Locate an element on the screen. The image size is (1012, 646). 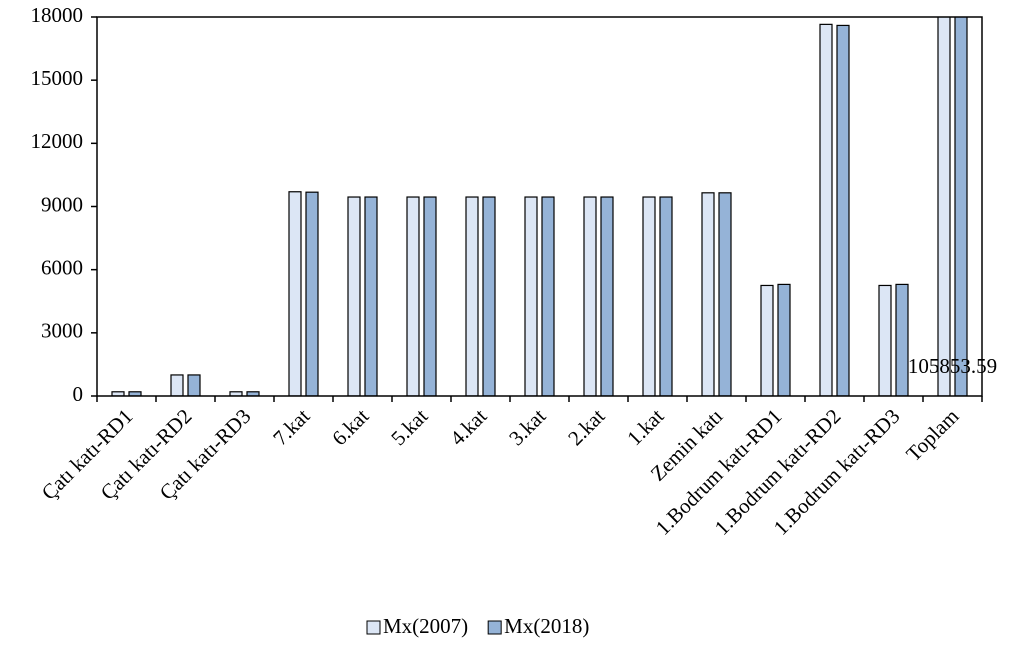
y-tick-label: 6000 is located at coordinates (62, 267).